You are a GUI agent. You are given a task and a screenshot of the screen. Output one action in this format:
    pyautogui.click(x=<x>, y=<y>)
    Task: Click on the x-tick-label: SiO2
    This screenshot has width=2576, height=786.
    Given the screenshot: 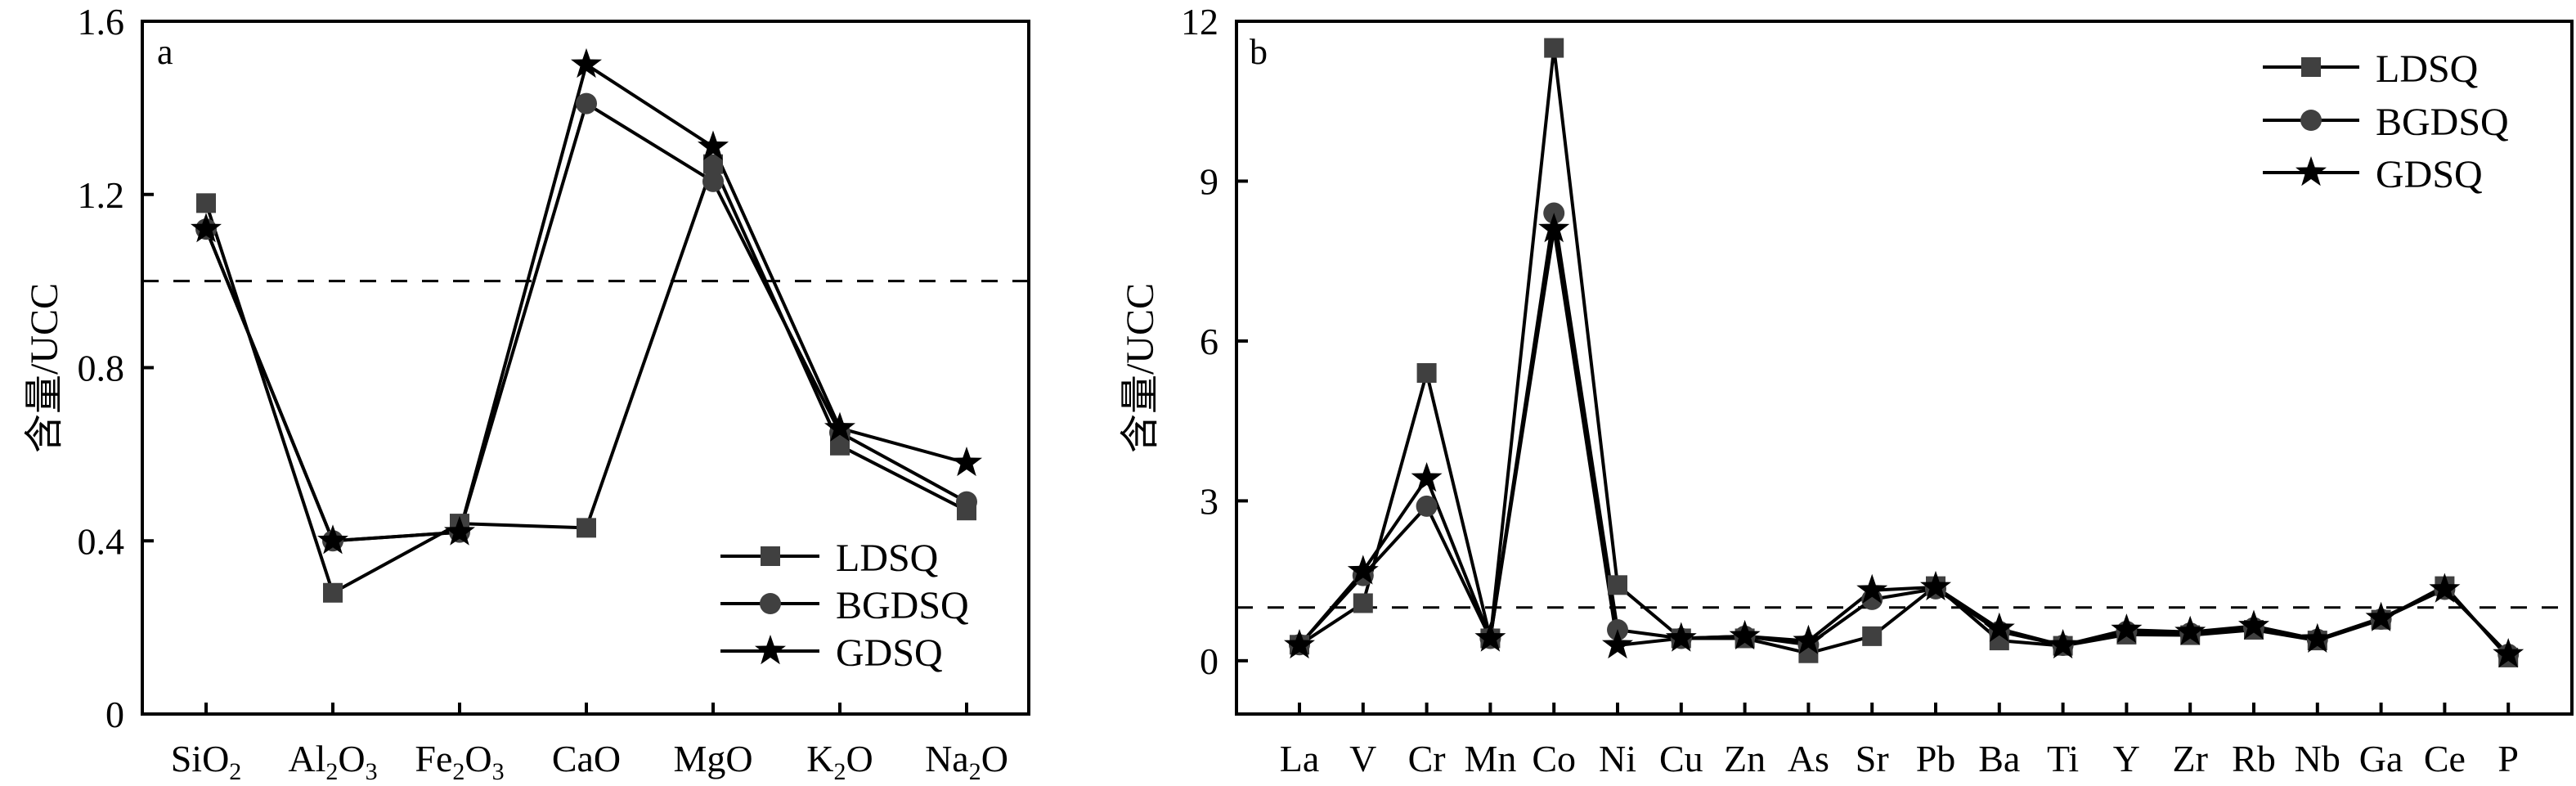 What is the action you would take?
    pyautogui.click(x=207, y=761)
    